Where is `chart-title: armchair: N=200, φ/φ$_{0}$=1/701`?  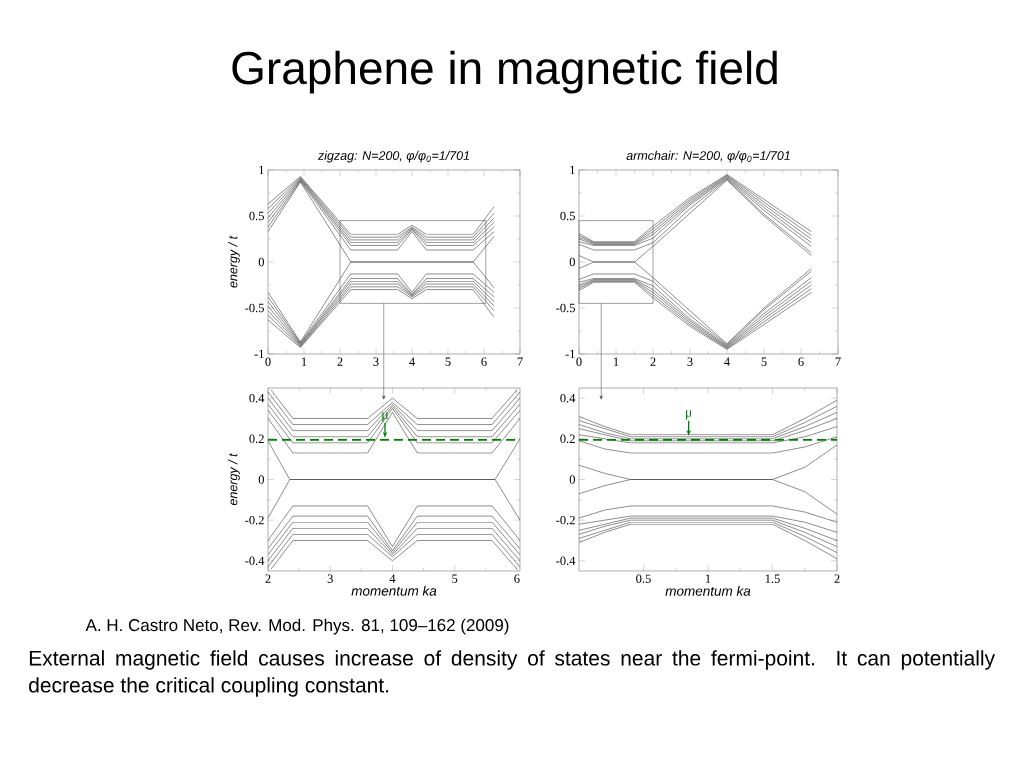 chart-title: armchair: N=200, φ/φ$_{0}$=1/701 is located at coordinates (708, 156).